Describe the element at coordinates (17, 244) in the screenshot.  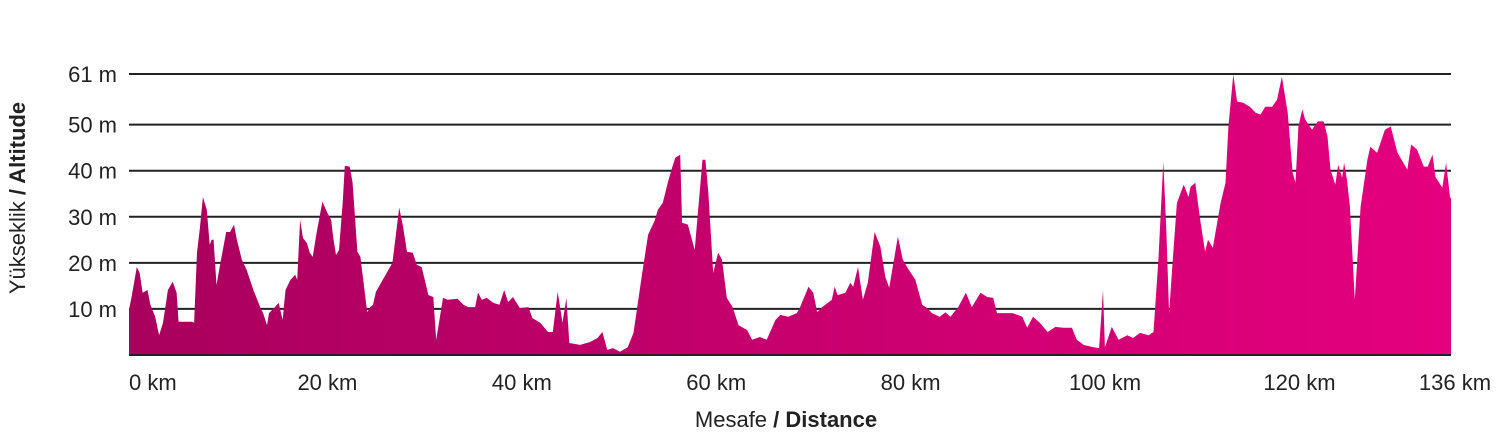
I see `y-axis-title-normal: Yükseklik` at that location.